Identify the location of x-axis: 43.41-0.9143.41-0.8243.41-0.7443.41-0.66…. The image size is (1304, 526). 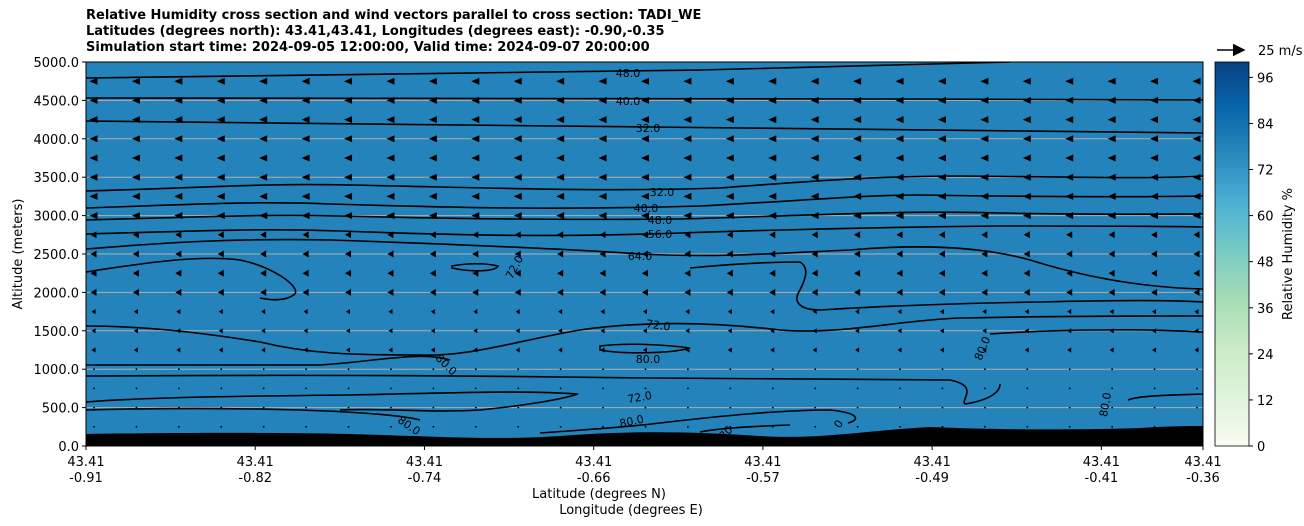
(644, 466).